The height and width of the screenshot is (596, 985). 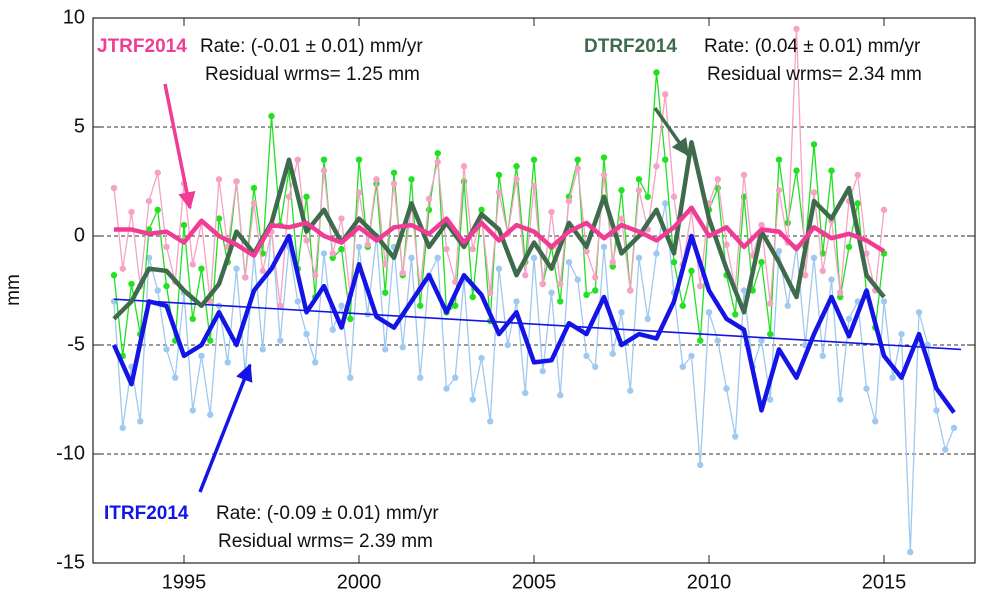 I want to click on wrms-annotation: Residual wrms= 2.34 mm, so click(x=814, y=74).